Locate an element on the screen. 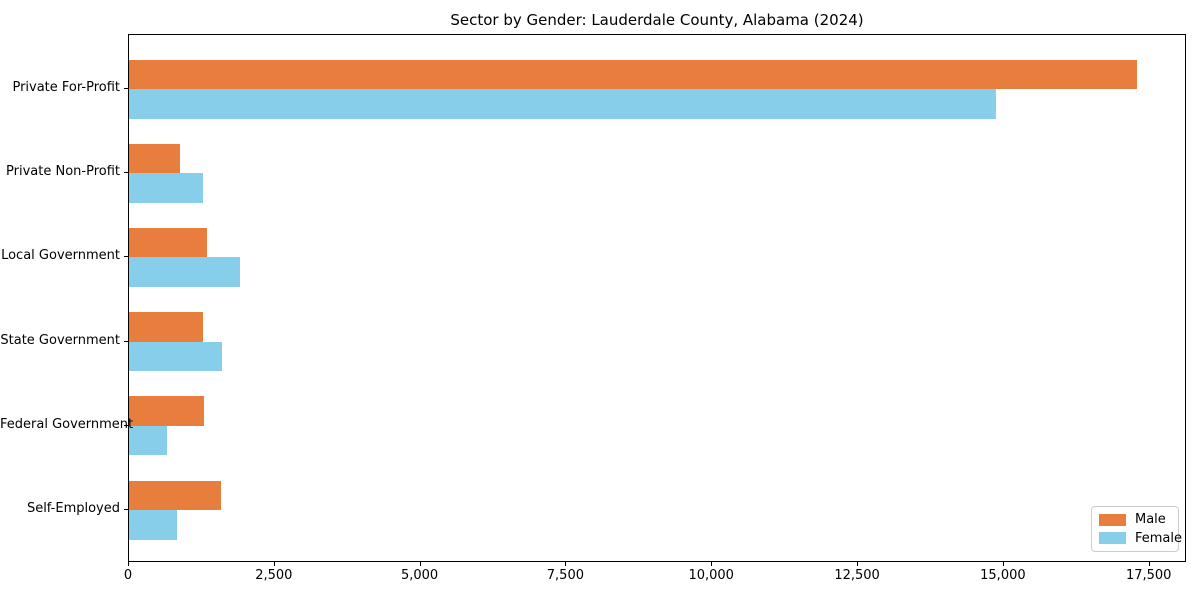 This screenshot has height=600, width=1200. bar-male-self-employed is located at coordinates (175, 495).